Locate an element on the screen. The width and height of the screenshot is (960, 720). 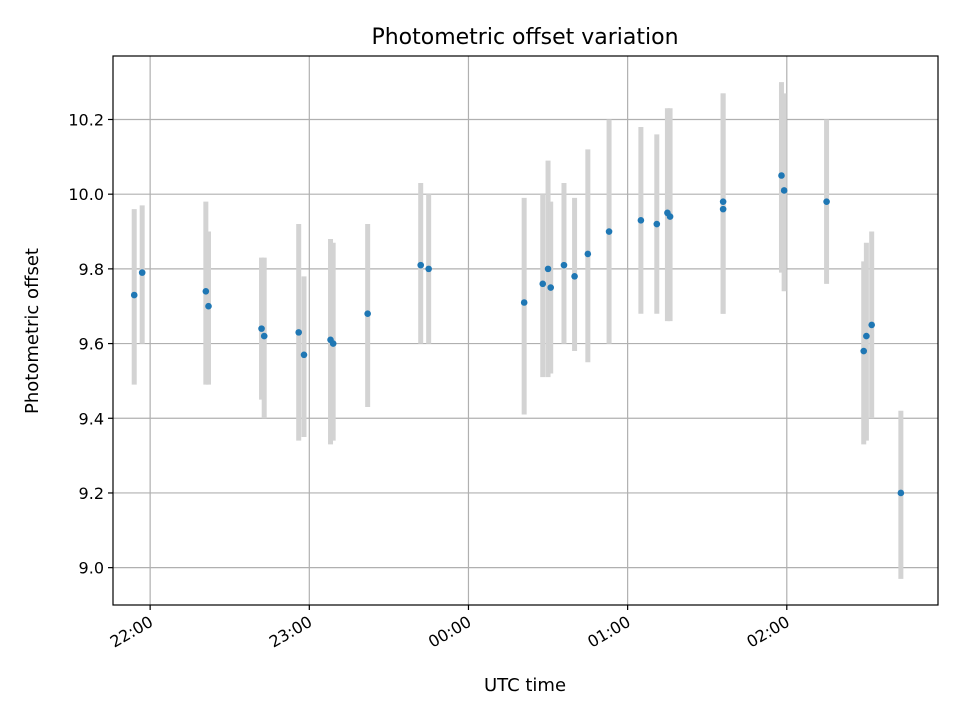
y-tick-label: 9.0 is located at coordinates (91, 568).